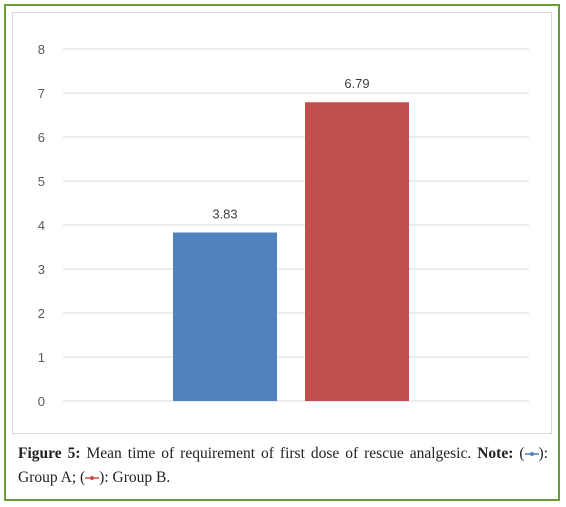  I want to click on y-tick-label: 2, so click(41, 313).